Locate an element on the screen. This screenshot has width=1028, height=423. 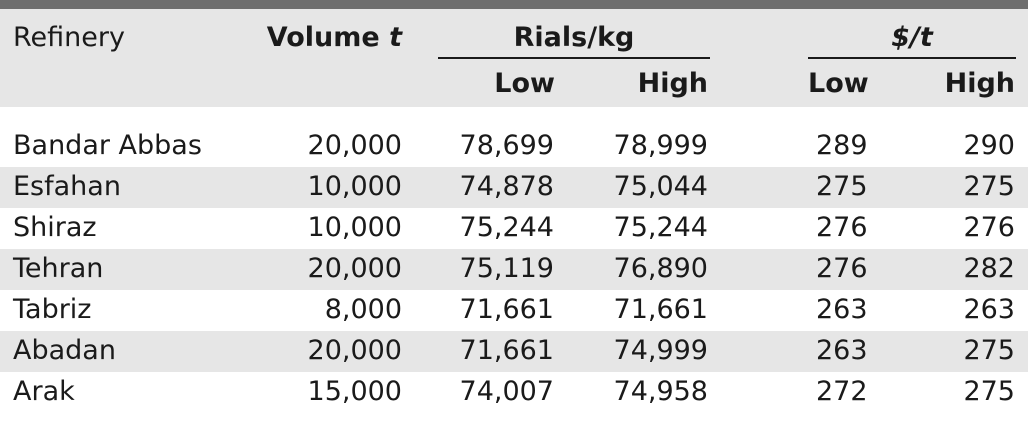
cell-rials-high: 75,044 is located at coordinates (660, 186).